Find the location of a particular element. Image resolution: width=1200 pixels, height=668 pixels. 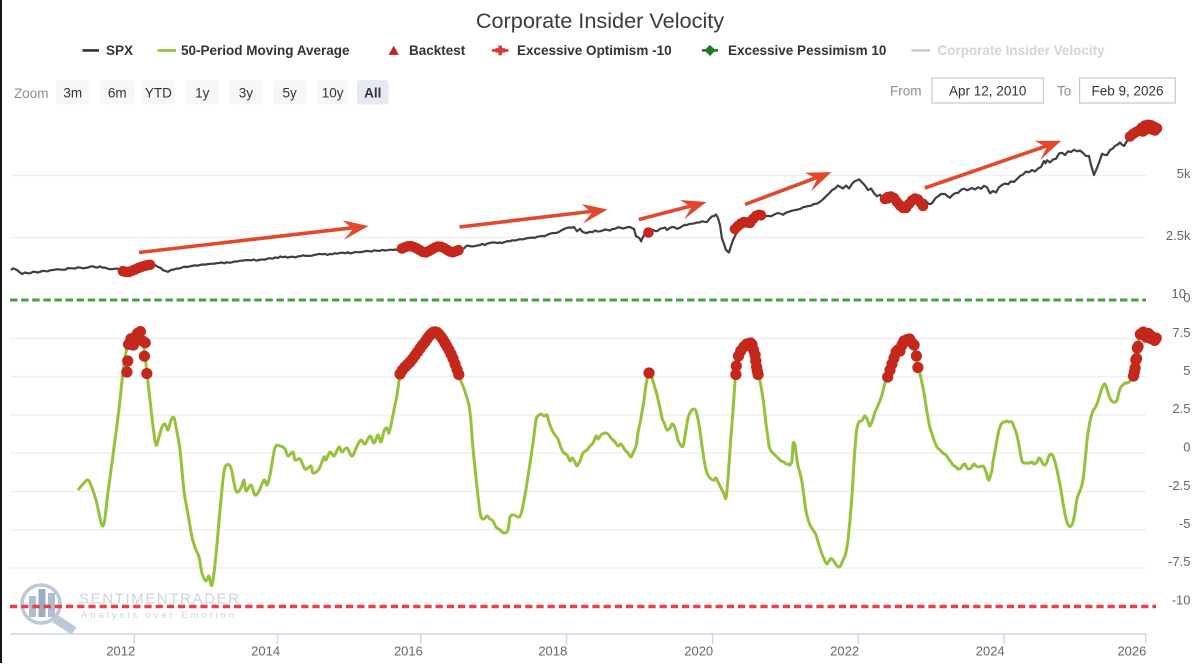

svg-text: SPX is located at coordinates (119, 50).